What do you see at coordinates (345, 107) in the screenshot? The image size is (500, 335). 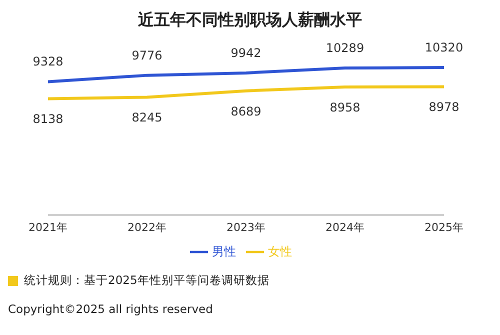 I see `data-label: 8958` at bounding box center [345, 107].